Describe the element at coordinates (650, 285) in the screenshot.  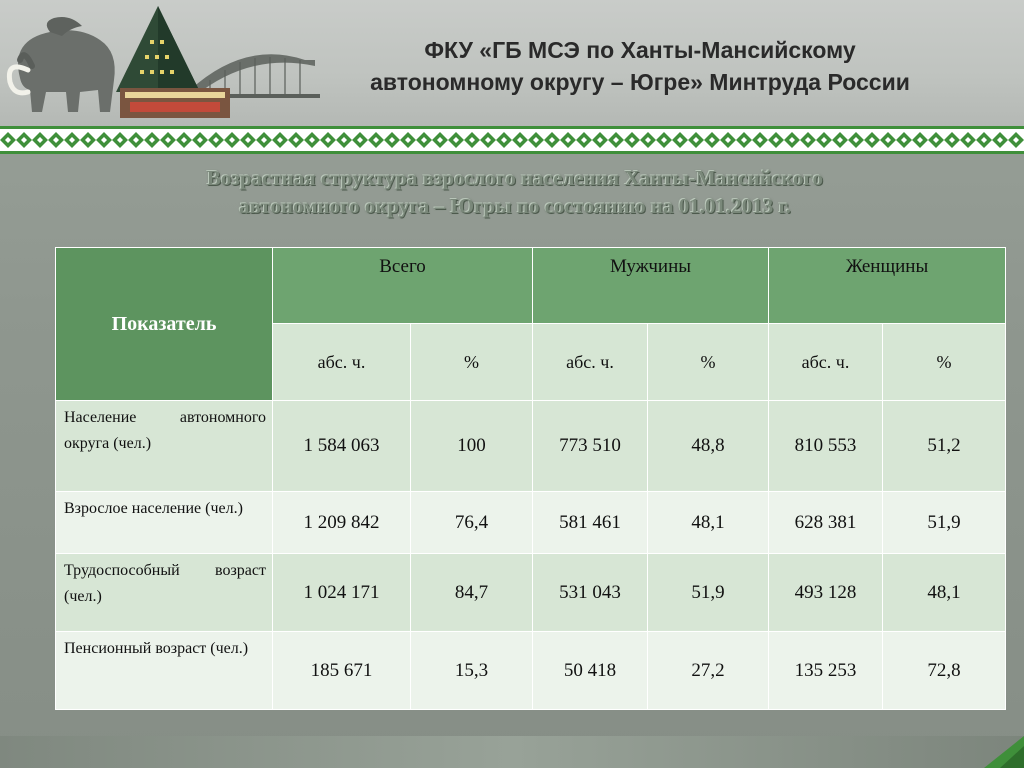
I see `group-header-men: Мужчины` at that location.